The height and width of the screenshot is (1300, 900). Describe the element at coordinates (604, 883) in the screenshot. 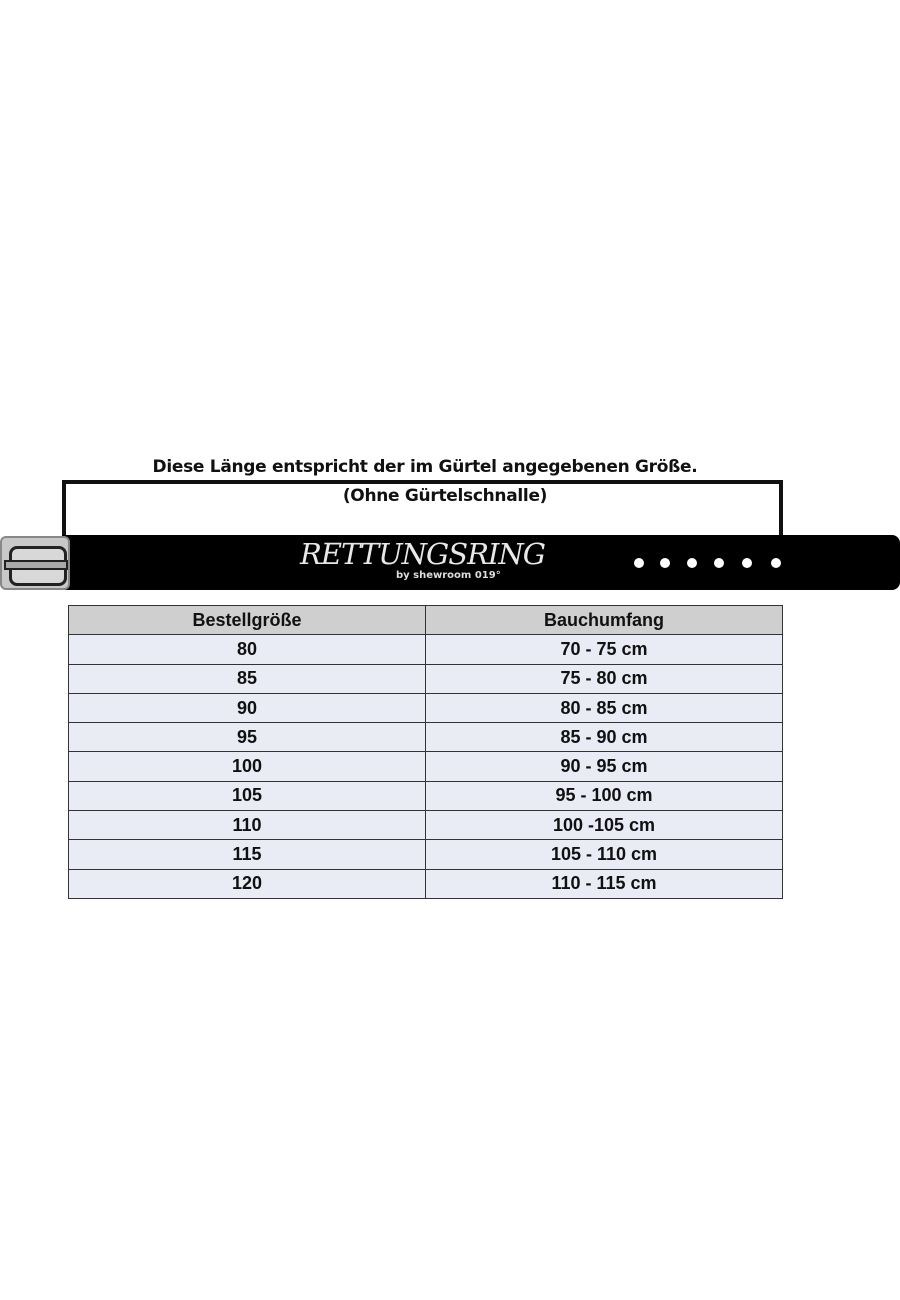

I see `waist-cell: 110 - 115 cm` at that location.